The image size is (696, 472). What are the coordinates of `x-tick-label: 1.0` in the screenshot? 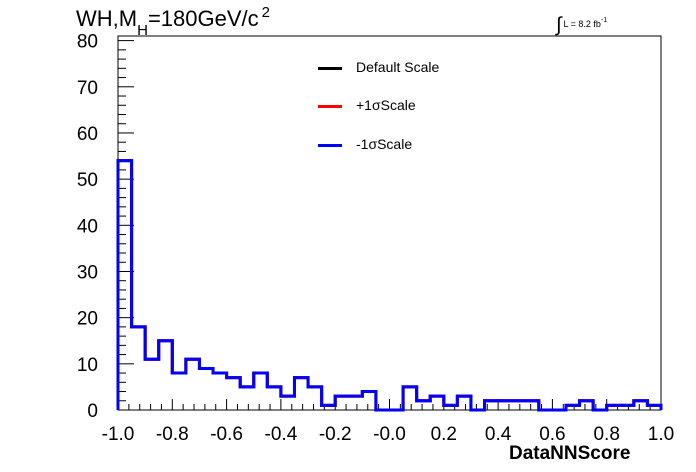 It's located at (661, 434).